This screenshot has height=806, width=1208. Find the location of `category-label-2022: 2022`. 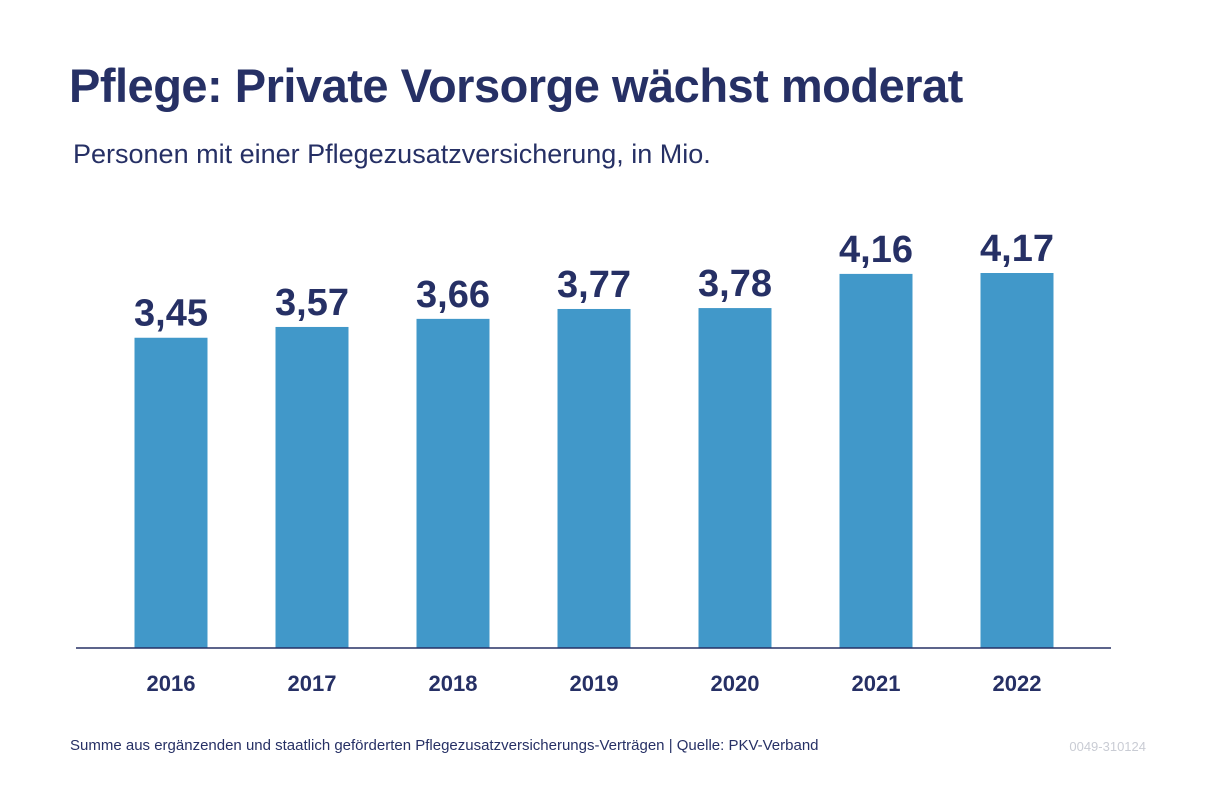

category-label-2022: 2022 is located at coordinates (1017, 683).